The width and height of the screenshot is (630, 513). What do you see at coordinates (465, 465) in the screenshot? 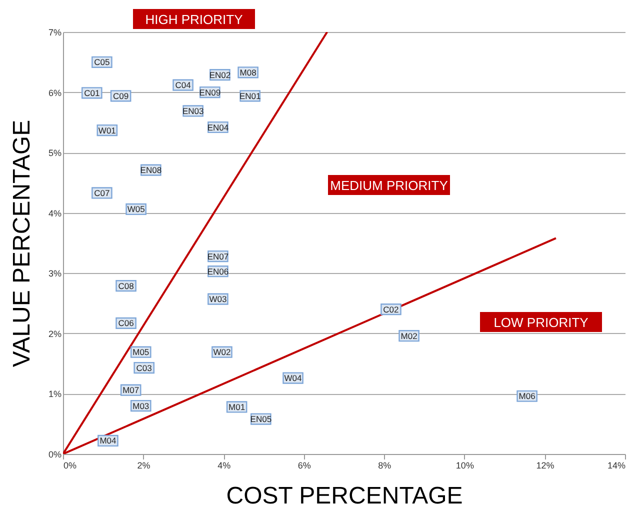
I see `x-tick-label: 10%` at bounding box center [465, 465].